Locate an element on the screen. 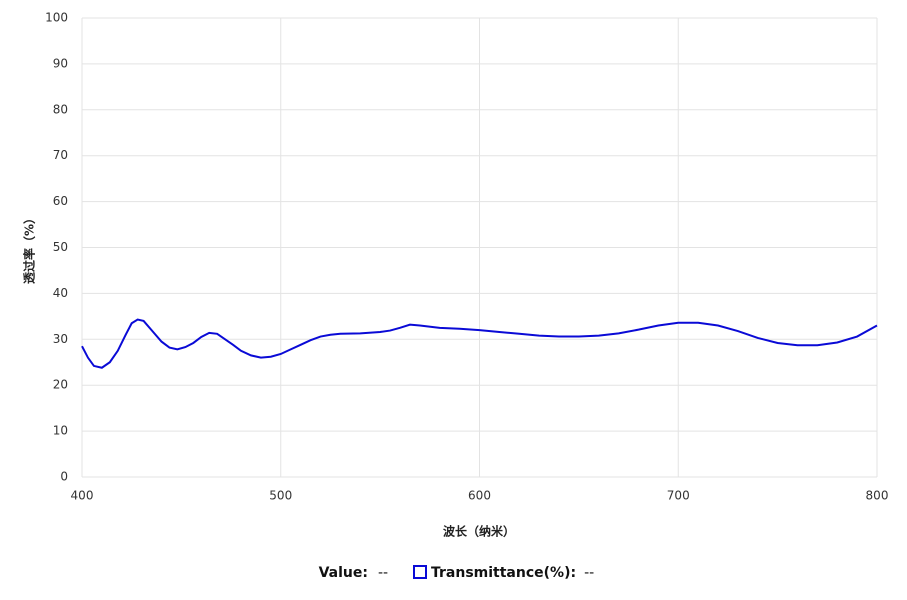 The image size is (907, 600). legend-label: Transmittance(%): is located at coordinates (503, 573).